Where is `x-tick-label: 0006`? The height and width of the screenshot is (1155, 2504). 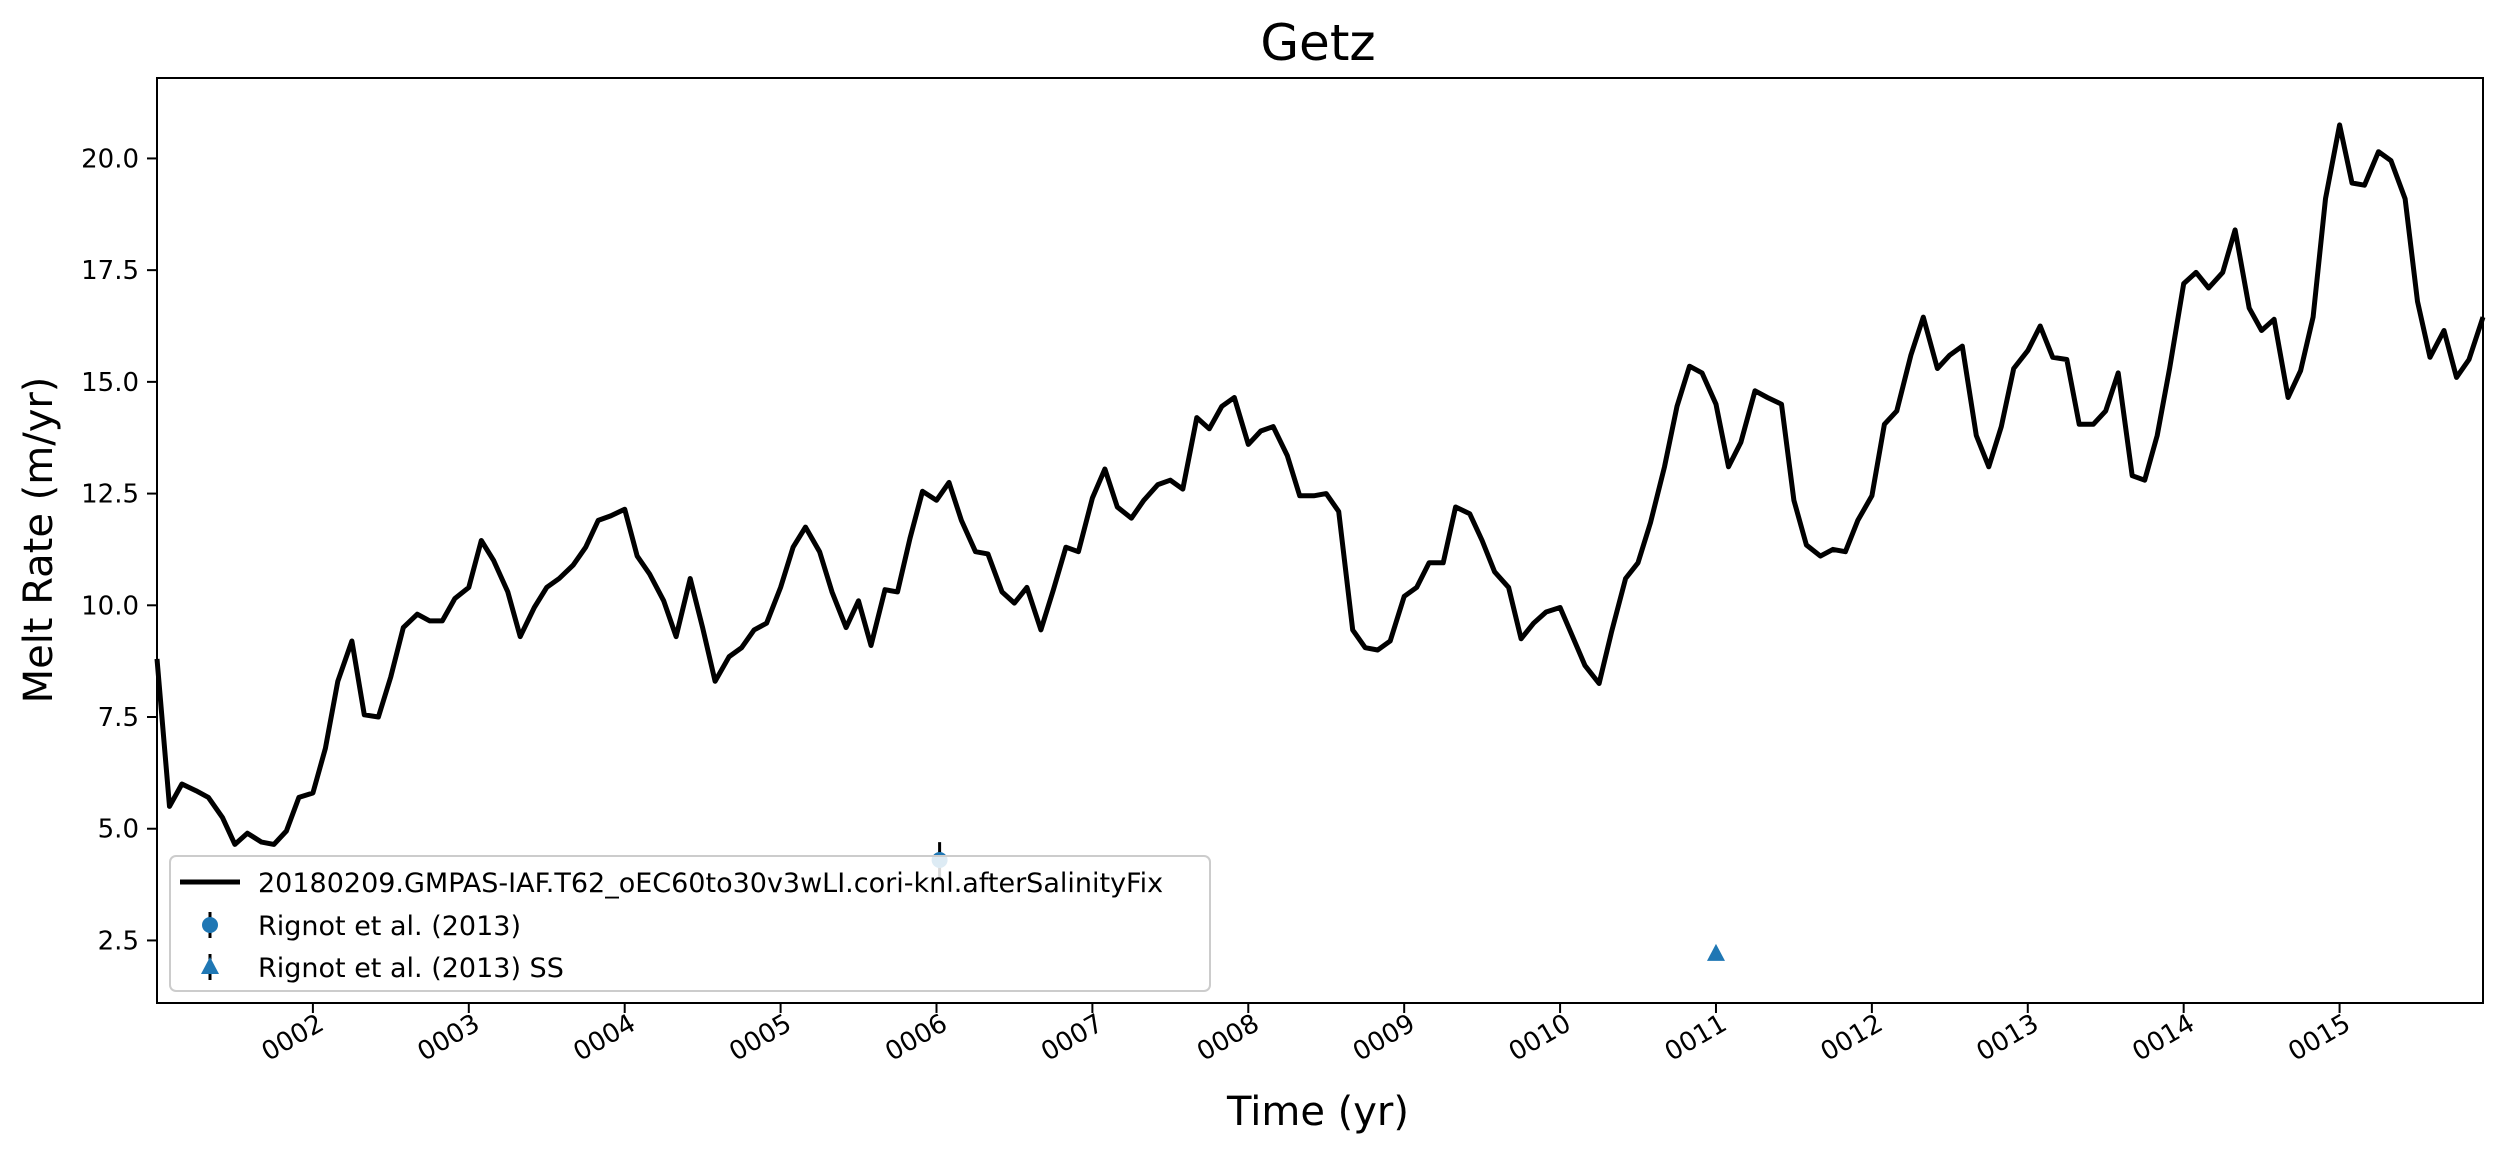
x-tick-label: 0006 is located at coordinates (916, 1038).